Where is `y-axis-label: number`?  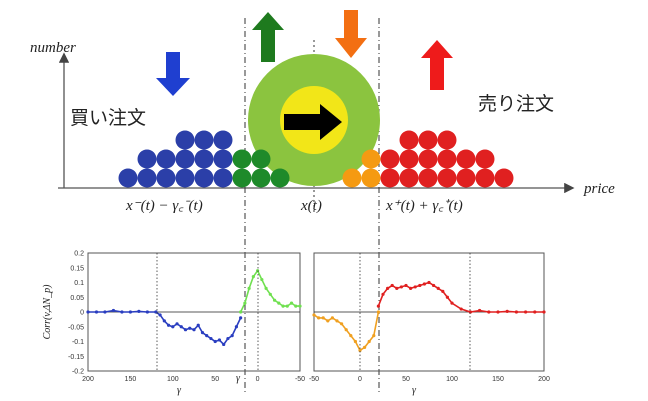 y-axis-label: number is located at coordinates (53, 48).